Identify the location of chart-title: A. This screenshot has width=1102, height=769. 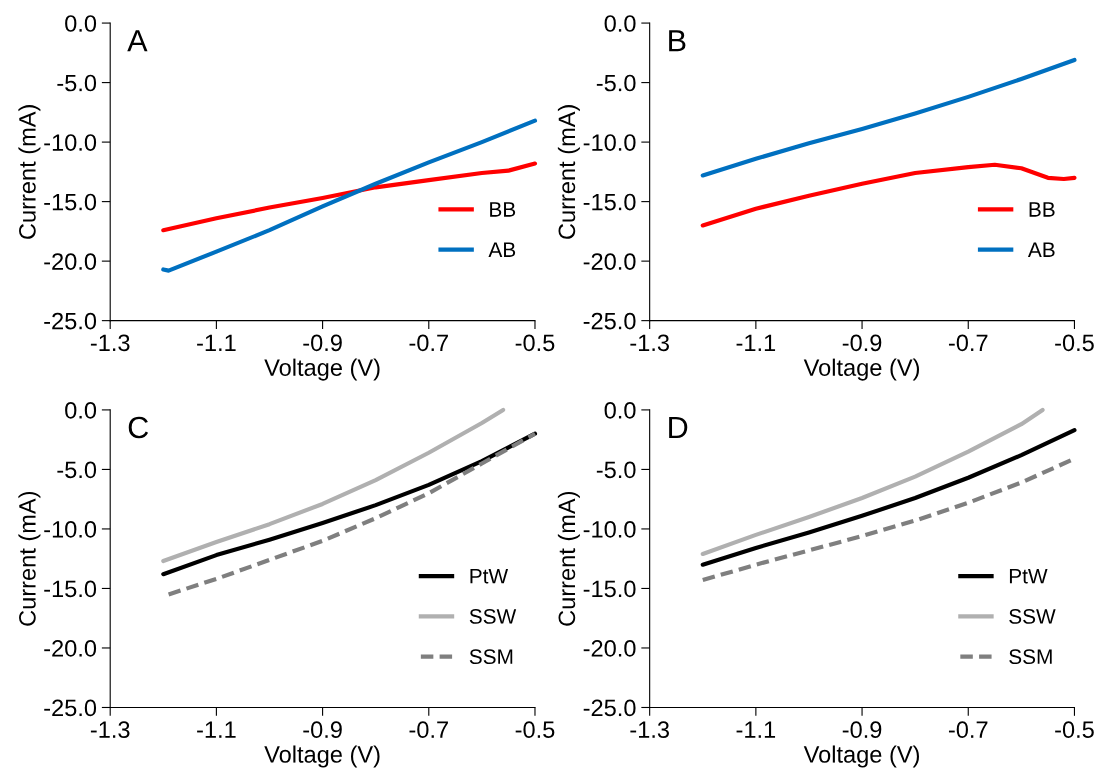
(137, 41).